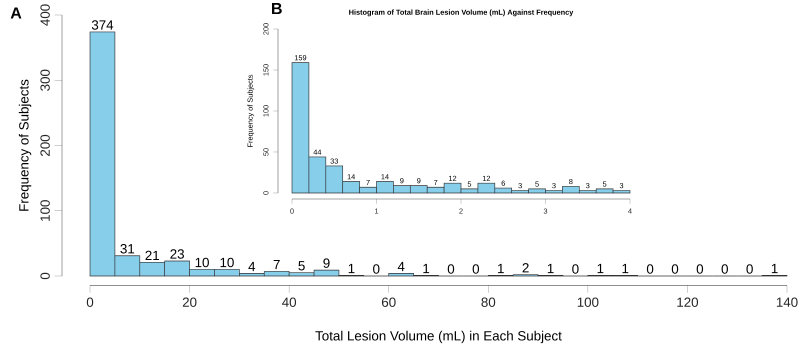 This screenshot has width=800, height=345. I want to click on x-tick-label: 100, so click(588, 302).